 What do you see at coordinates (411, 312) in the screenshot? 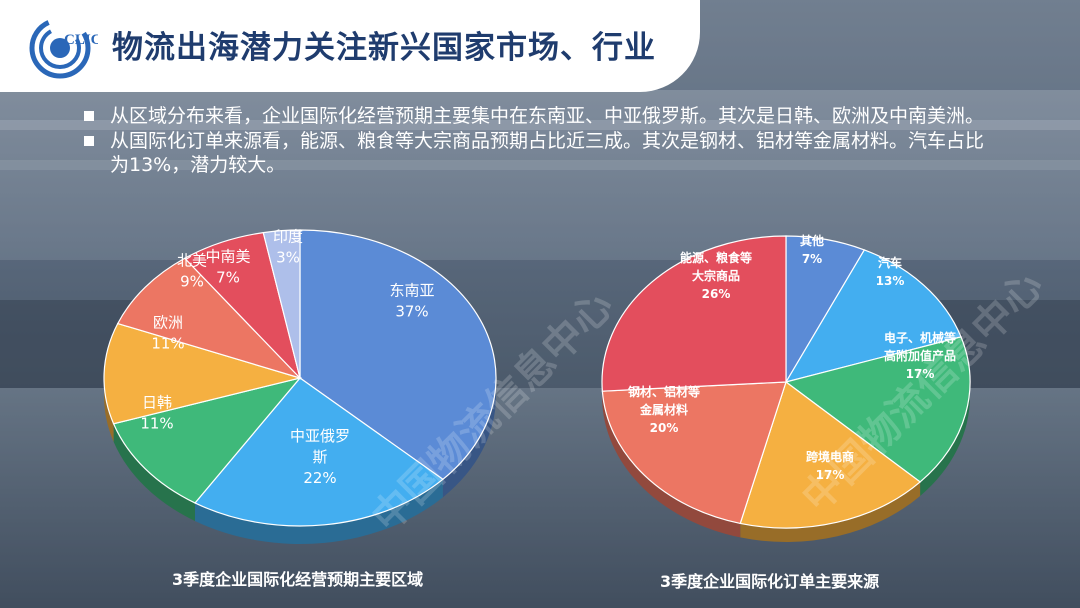
I see `slice-value-label: 37%` at bounding box center [411, 312].